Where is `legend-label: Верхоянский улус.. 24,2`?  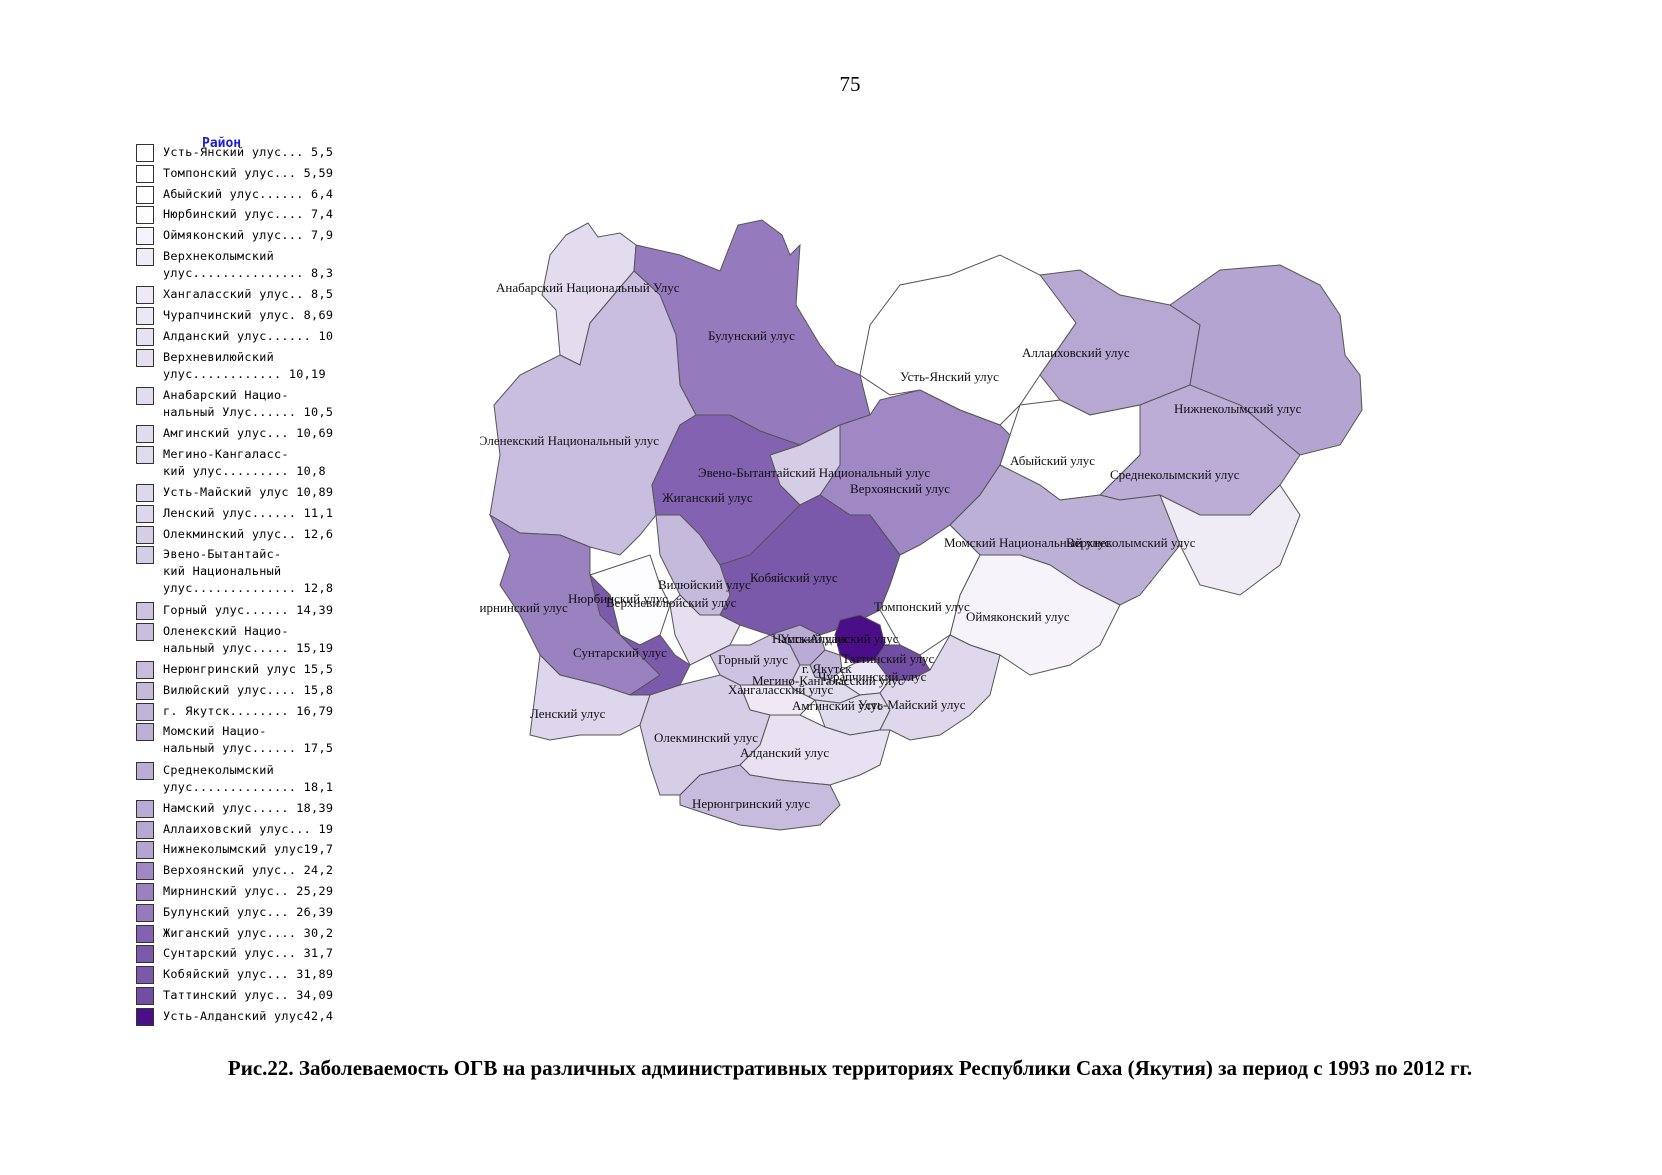 legend-label: Верхоянский улус.. 24,2 is located at coordinates (248, 870).